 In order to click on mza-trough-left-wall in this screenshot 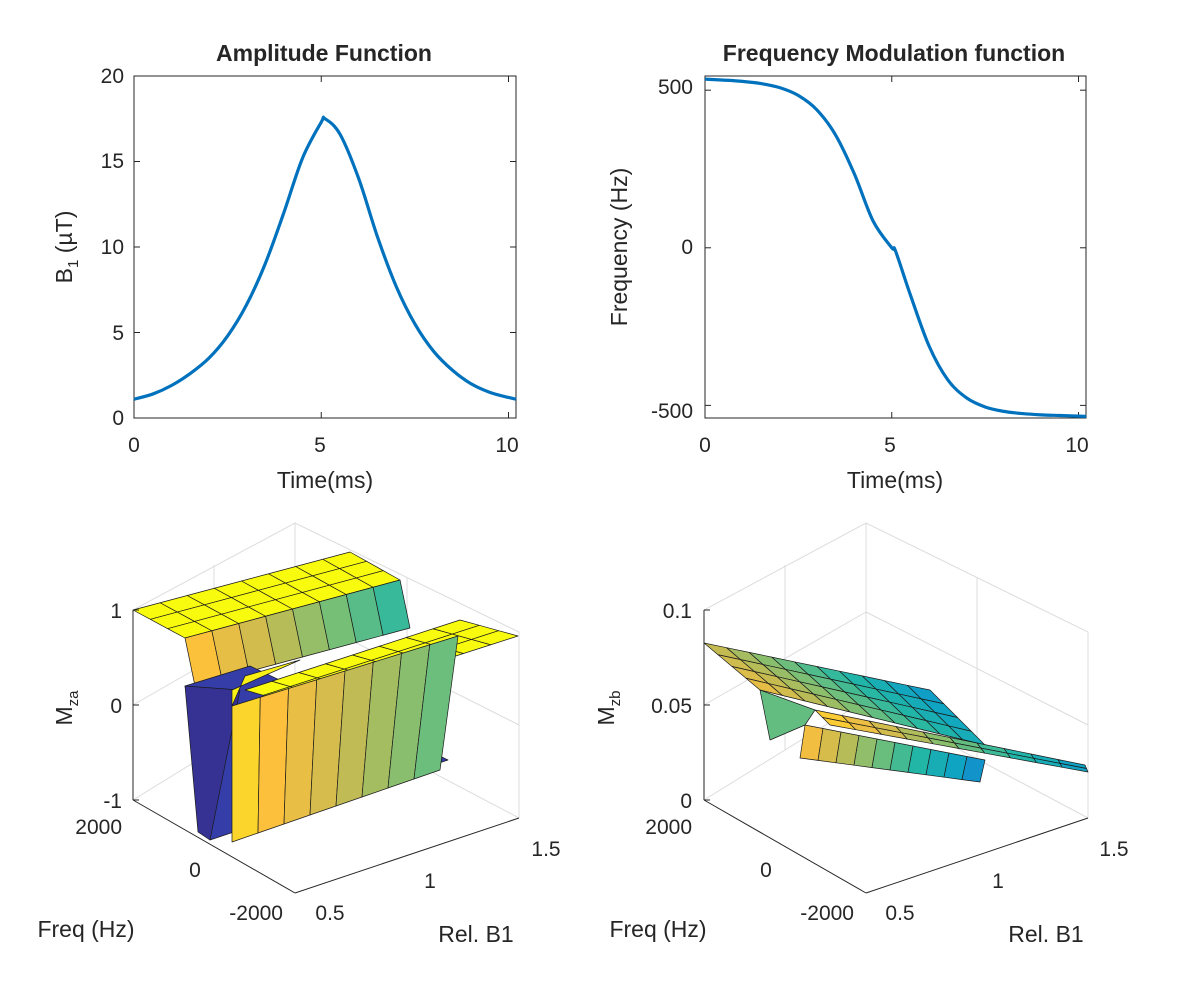, I will do `click(212, 763)`.